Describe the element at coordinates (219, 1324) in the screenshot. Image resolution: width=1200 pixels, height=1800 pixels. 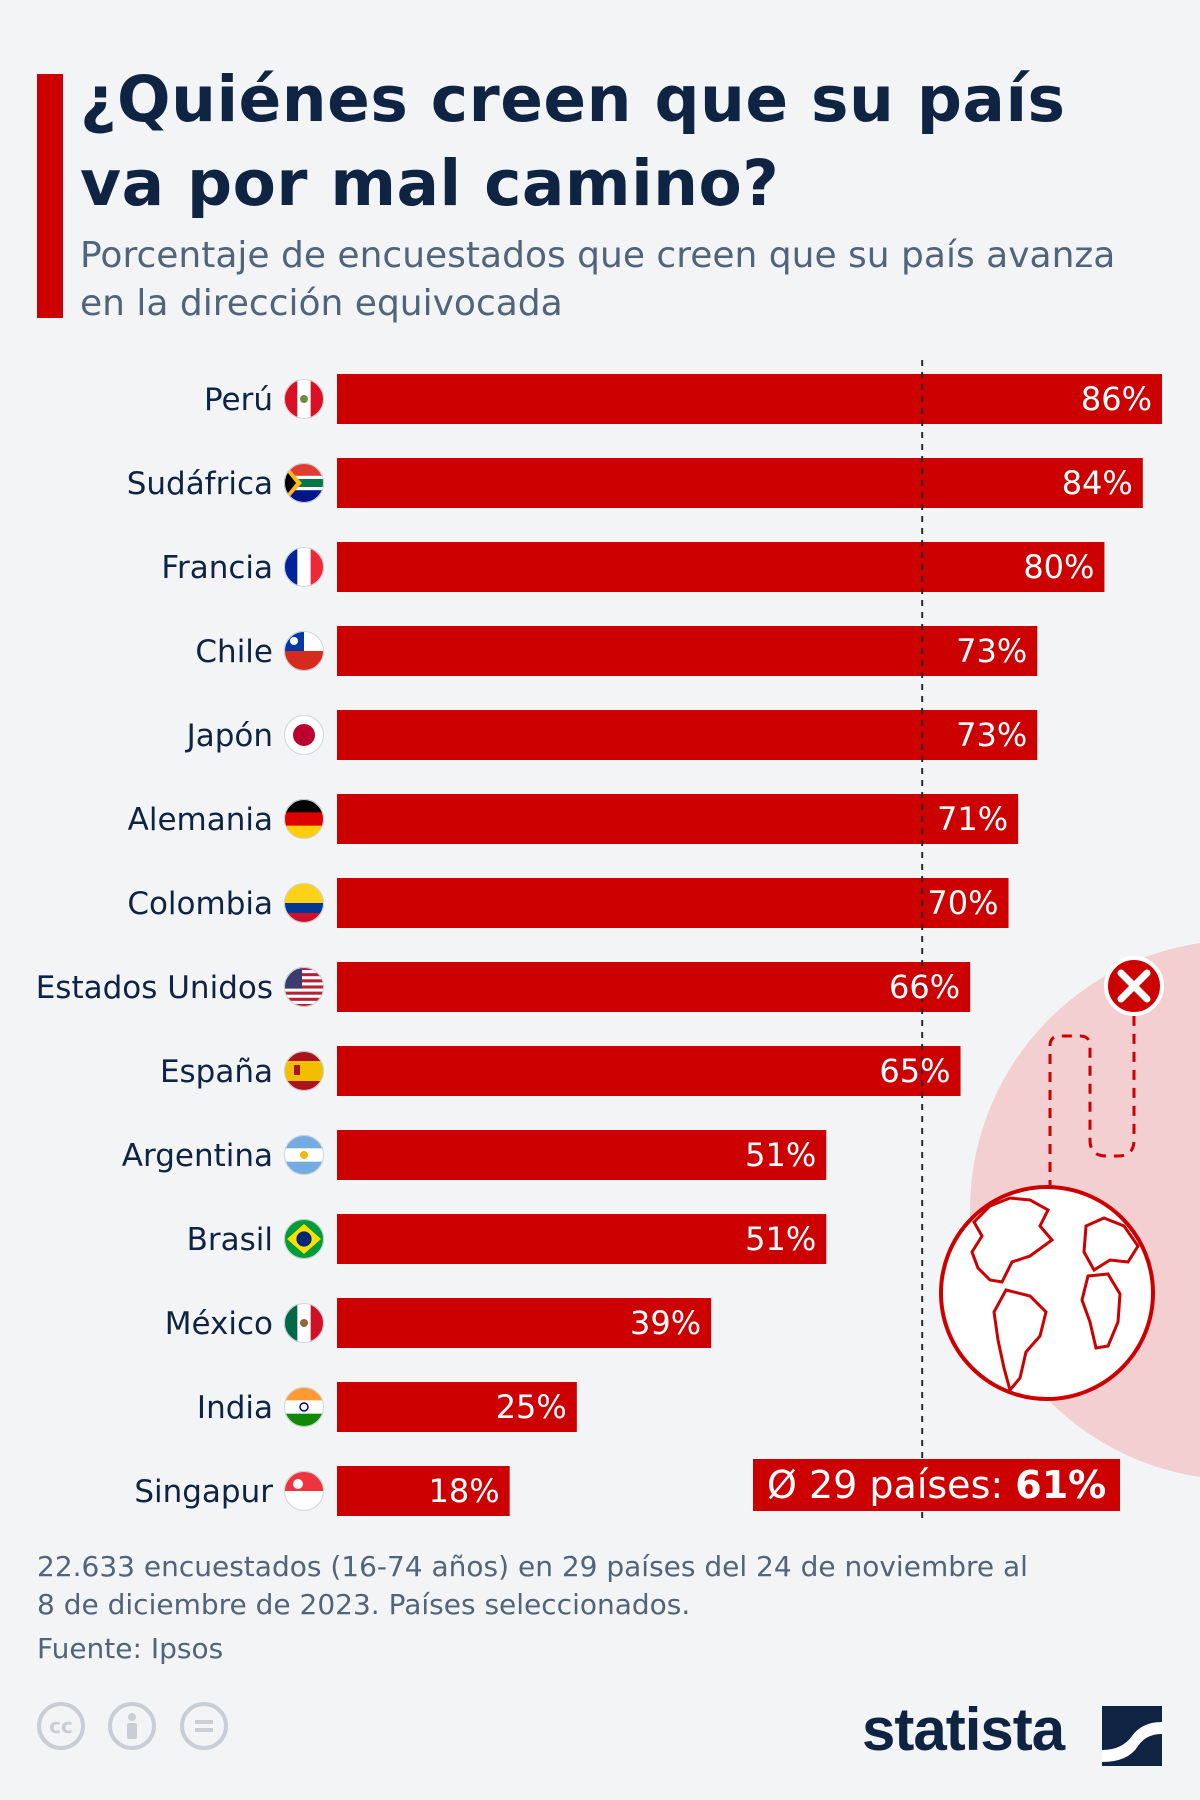
I see `country-label: México` at that location.